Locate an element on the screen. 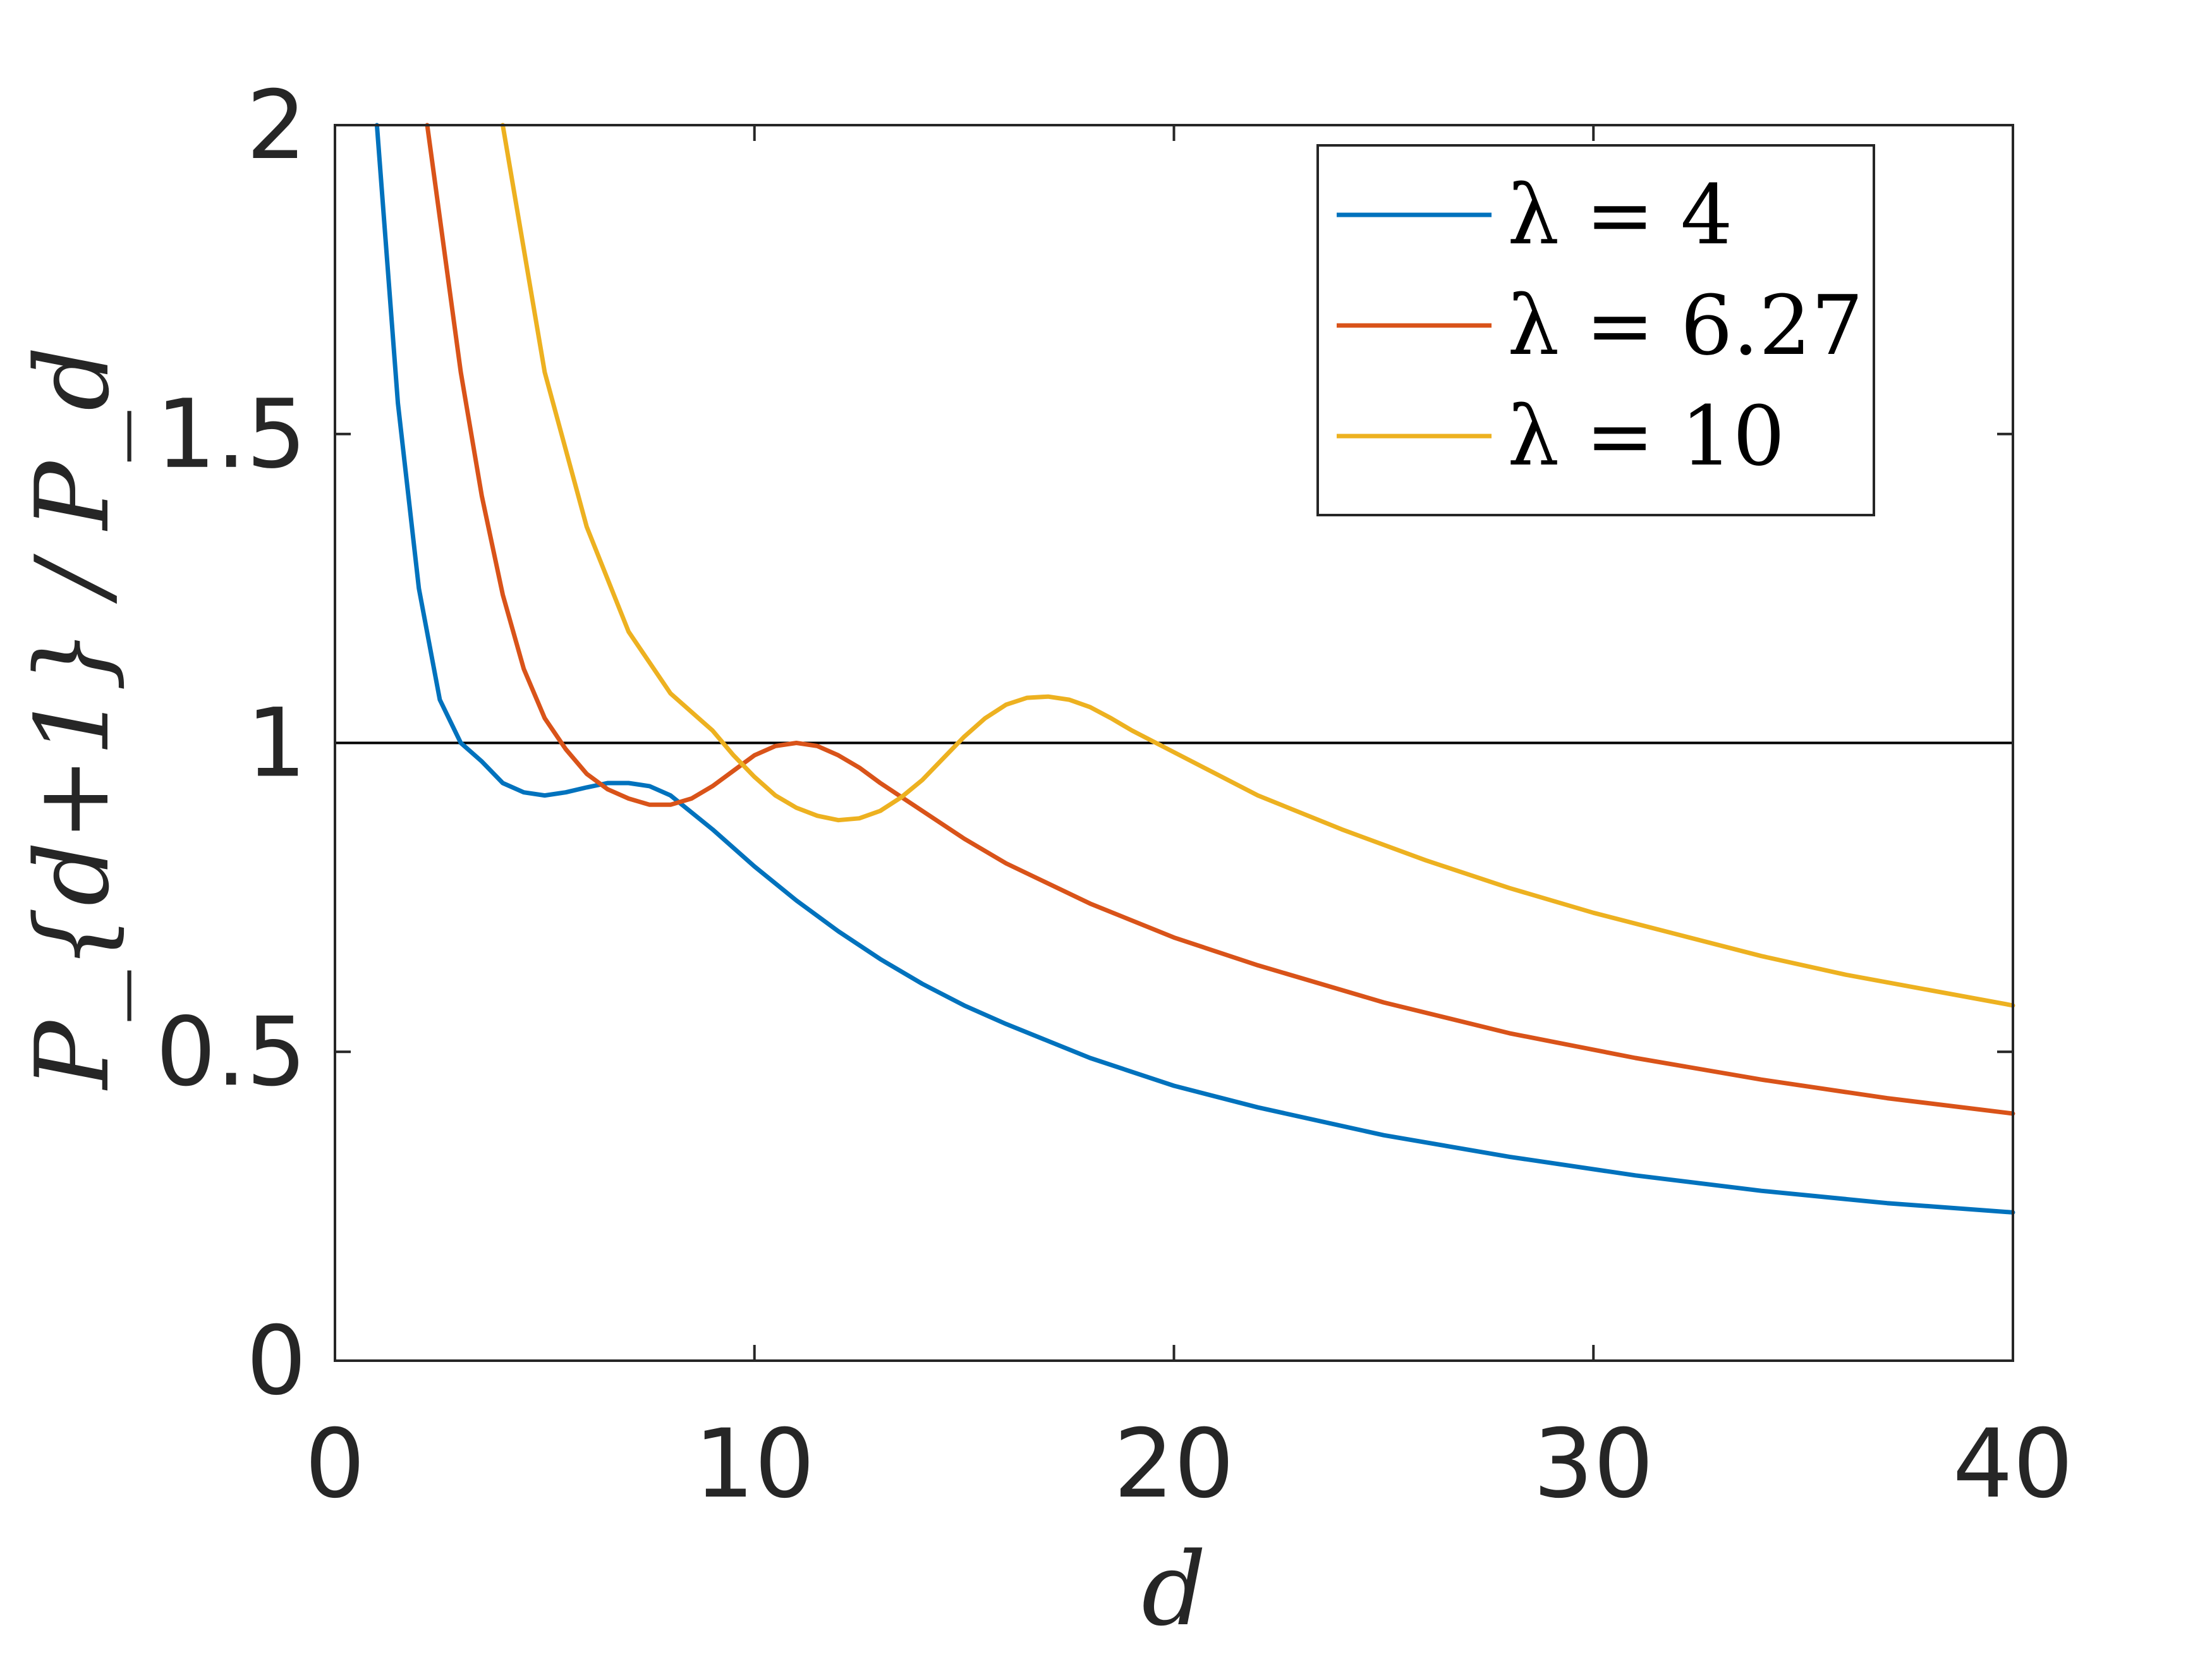 Image resolution: width=2212 pixels, height=1659 pixels. y-tick-label: 0 is located at coordinates (276, 1361).